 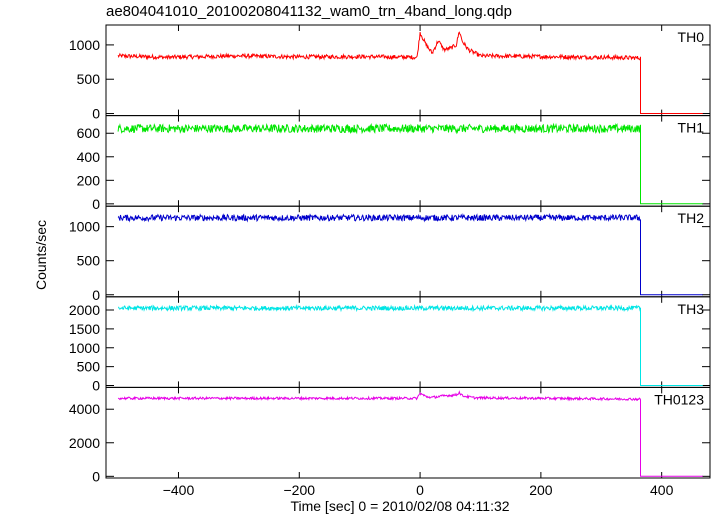 I want to click on x-tick-label: 0, so click(x=420, y=490).